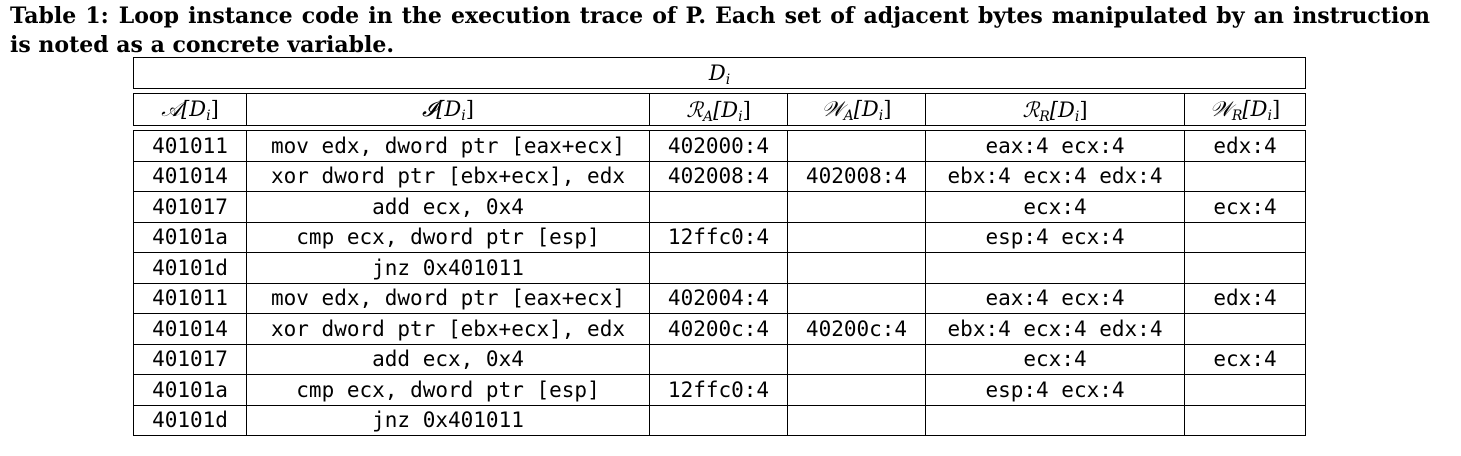 This screenshot has height=456, width=1461. What do you see at coordinates (190, 298) in the screenshot?
I see `cell-addr: 401011` at bounding box center [190, 298].